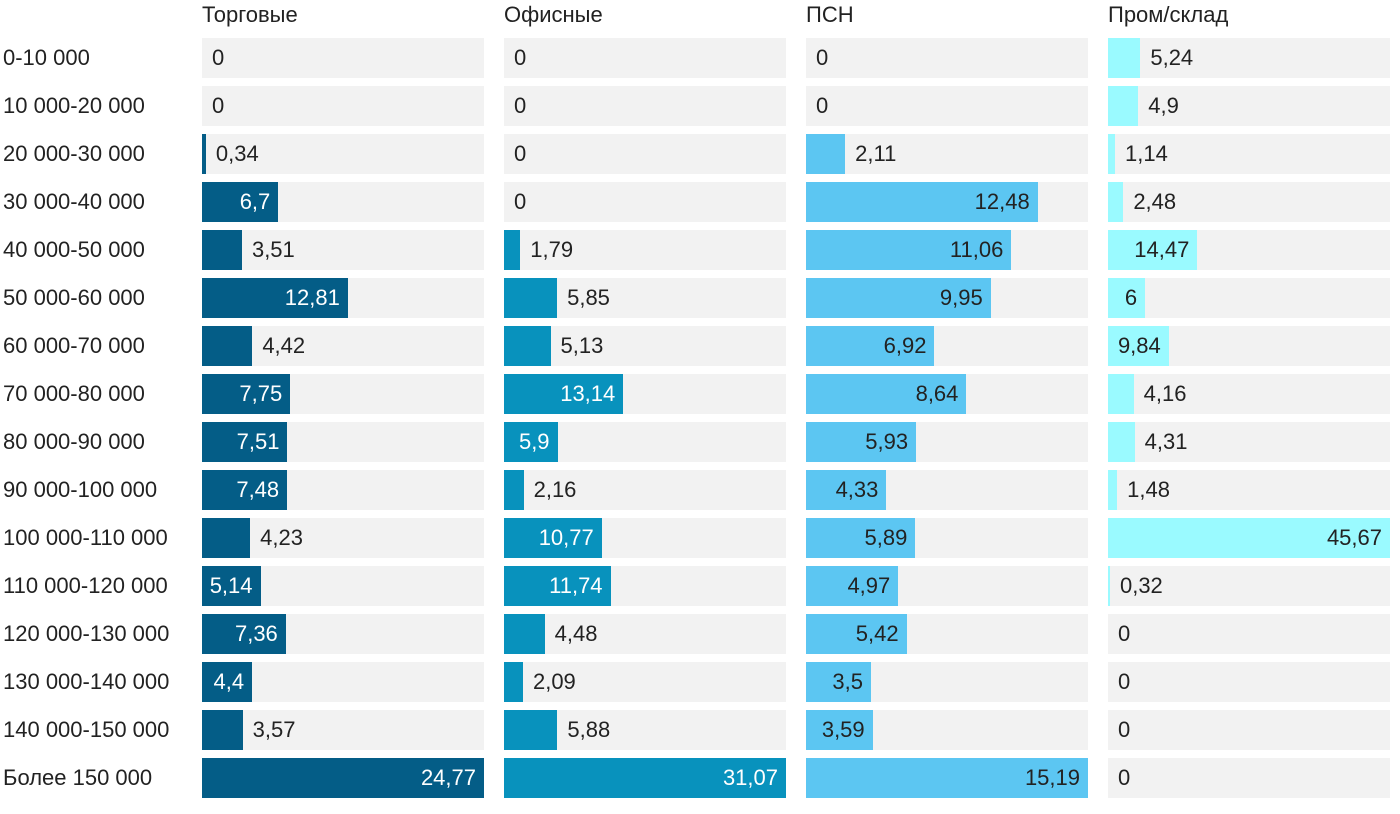 This screenshot has width=1400, height=814. What do you see at coordinates (887, 441) in the screenshot?
I see `data-label: 5,93` at bounding box center [887, 441].